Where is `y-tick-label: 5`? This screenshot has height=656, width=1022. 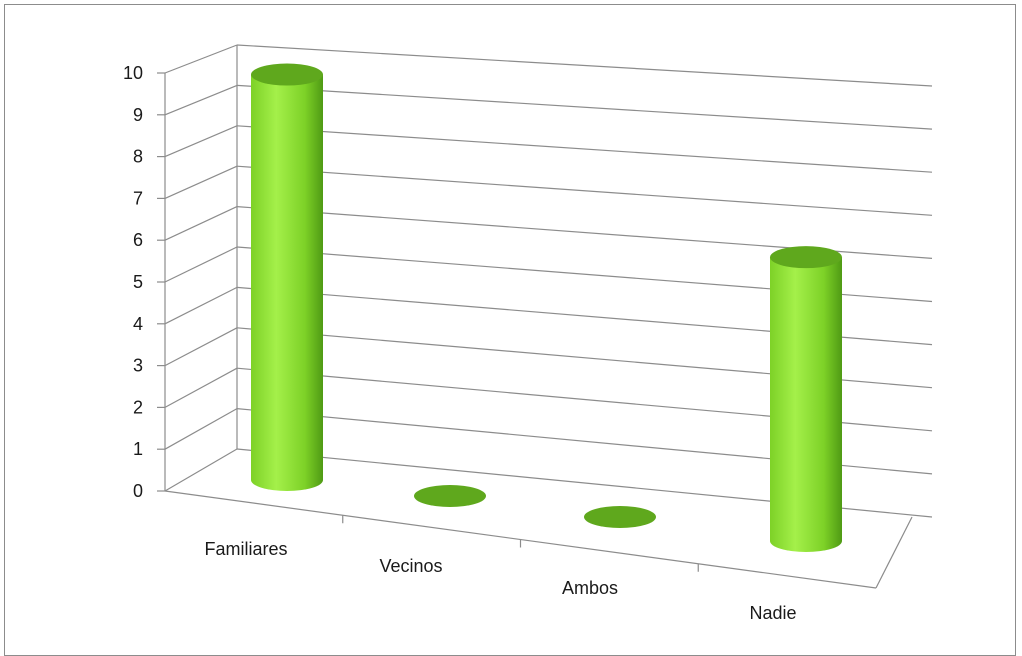
y-tick-label: 5 is located at coordinates (138, 282).